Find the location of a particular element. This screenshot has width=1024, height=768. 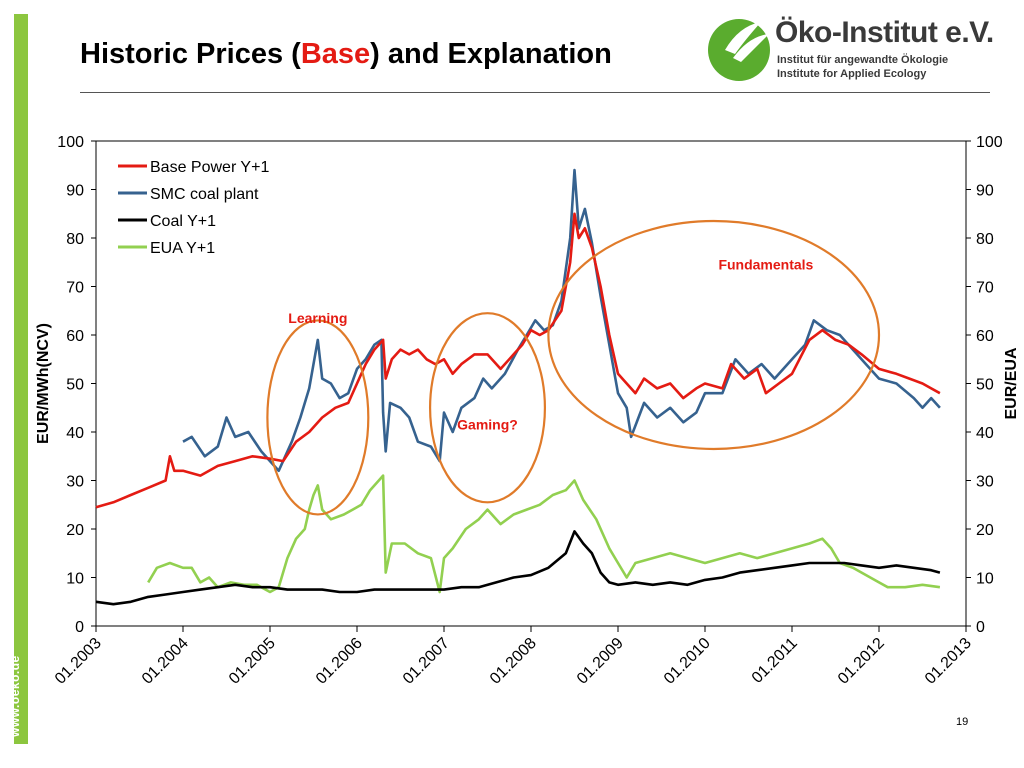

annotation-2: Fundamentals is located at coordinates (765, 265).